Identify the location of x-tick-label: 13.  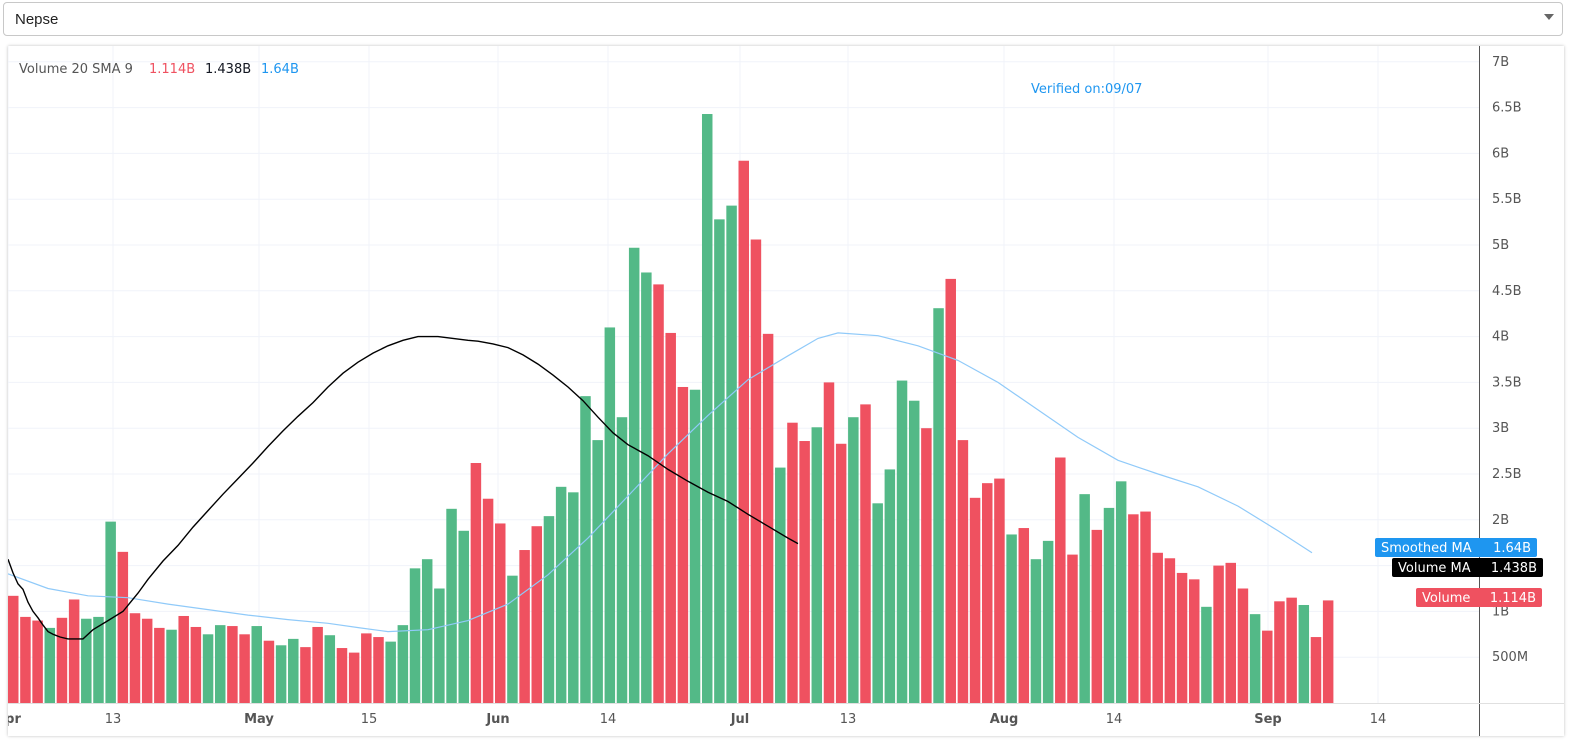
(848, 719).